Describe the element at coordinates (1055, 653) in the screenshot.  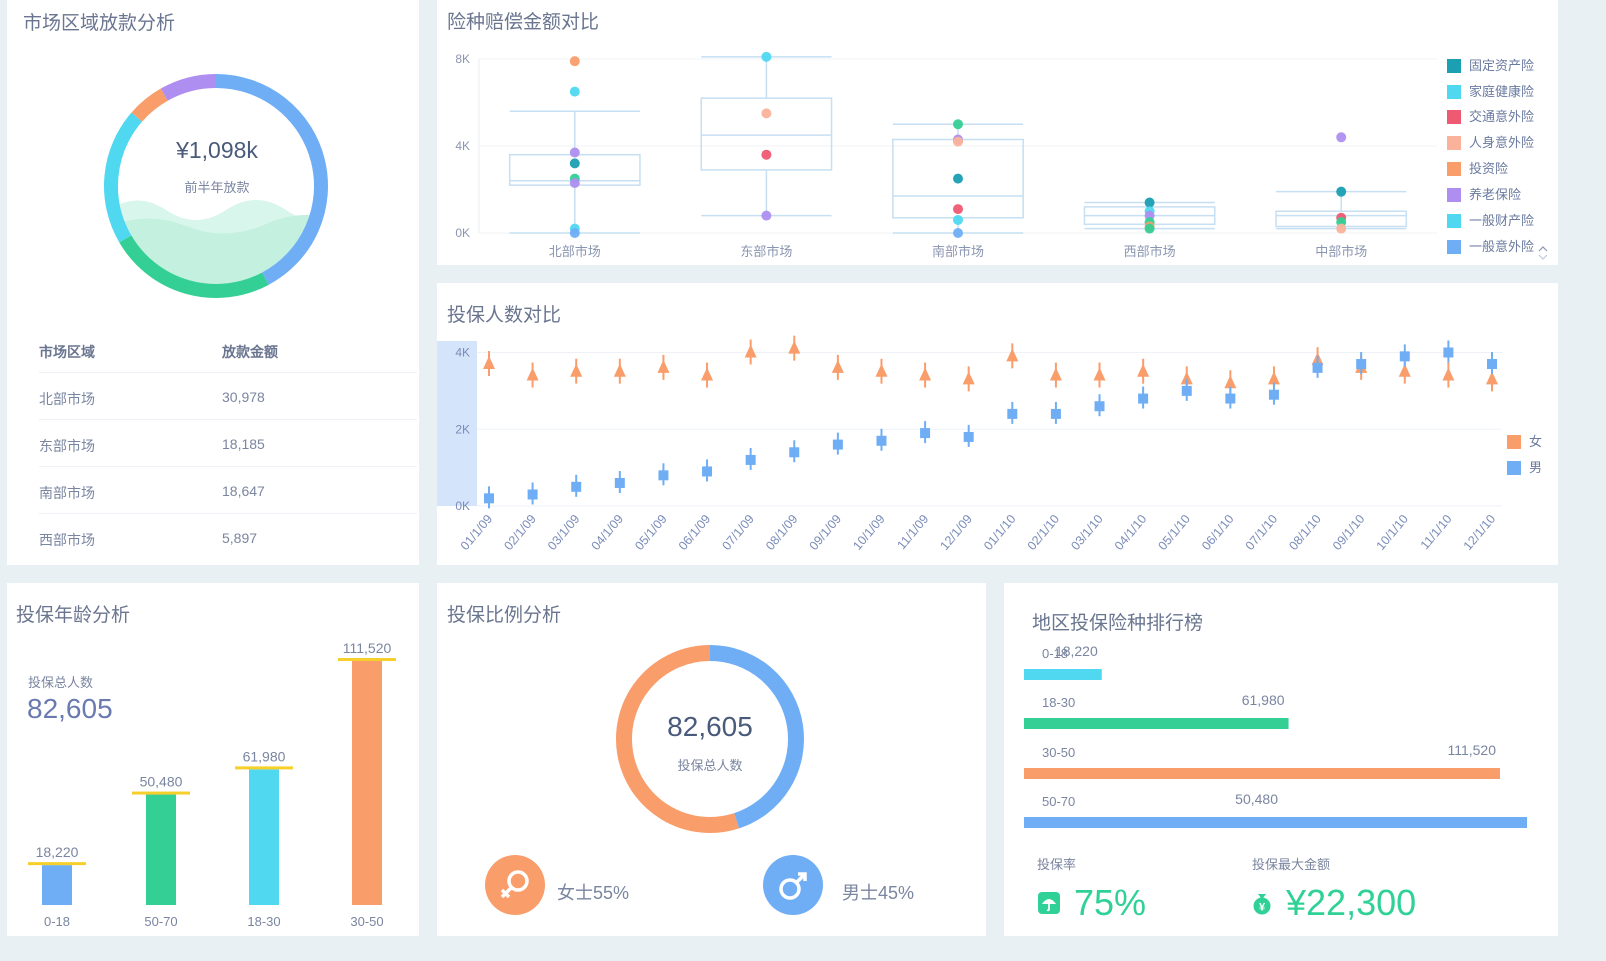
I see `ranking-category-label: 0-18` at that location.